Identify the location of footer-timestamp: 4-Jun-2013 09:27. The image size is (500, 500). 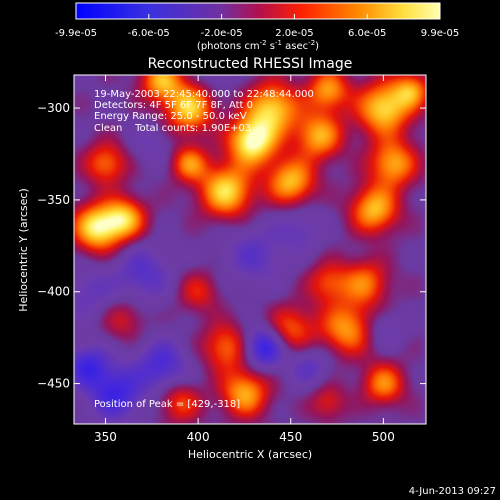
(452, 491).